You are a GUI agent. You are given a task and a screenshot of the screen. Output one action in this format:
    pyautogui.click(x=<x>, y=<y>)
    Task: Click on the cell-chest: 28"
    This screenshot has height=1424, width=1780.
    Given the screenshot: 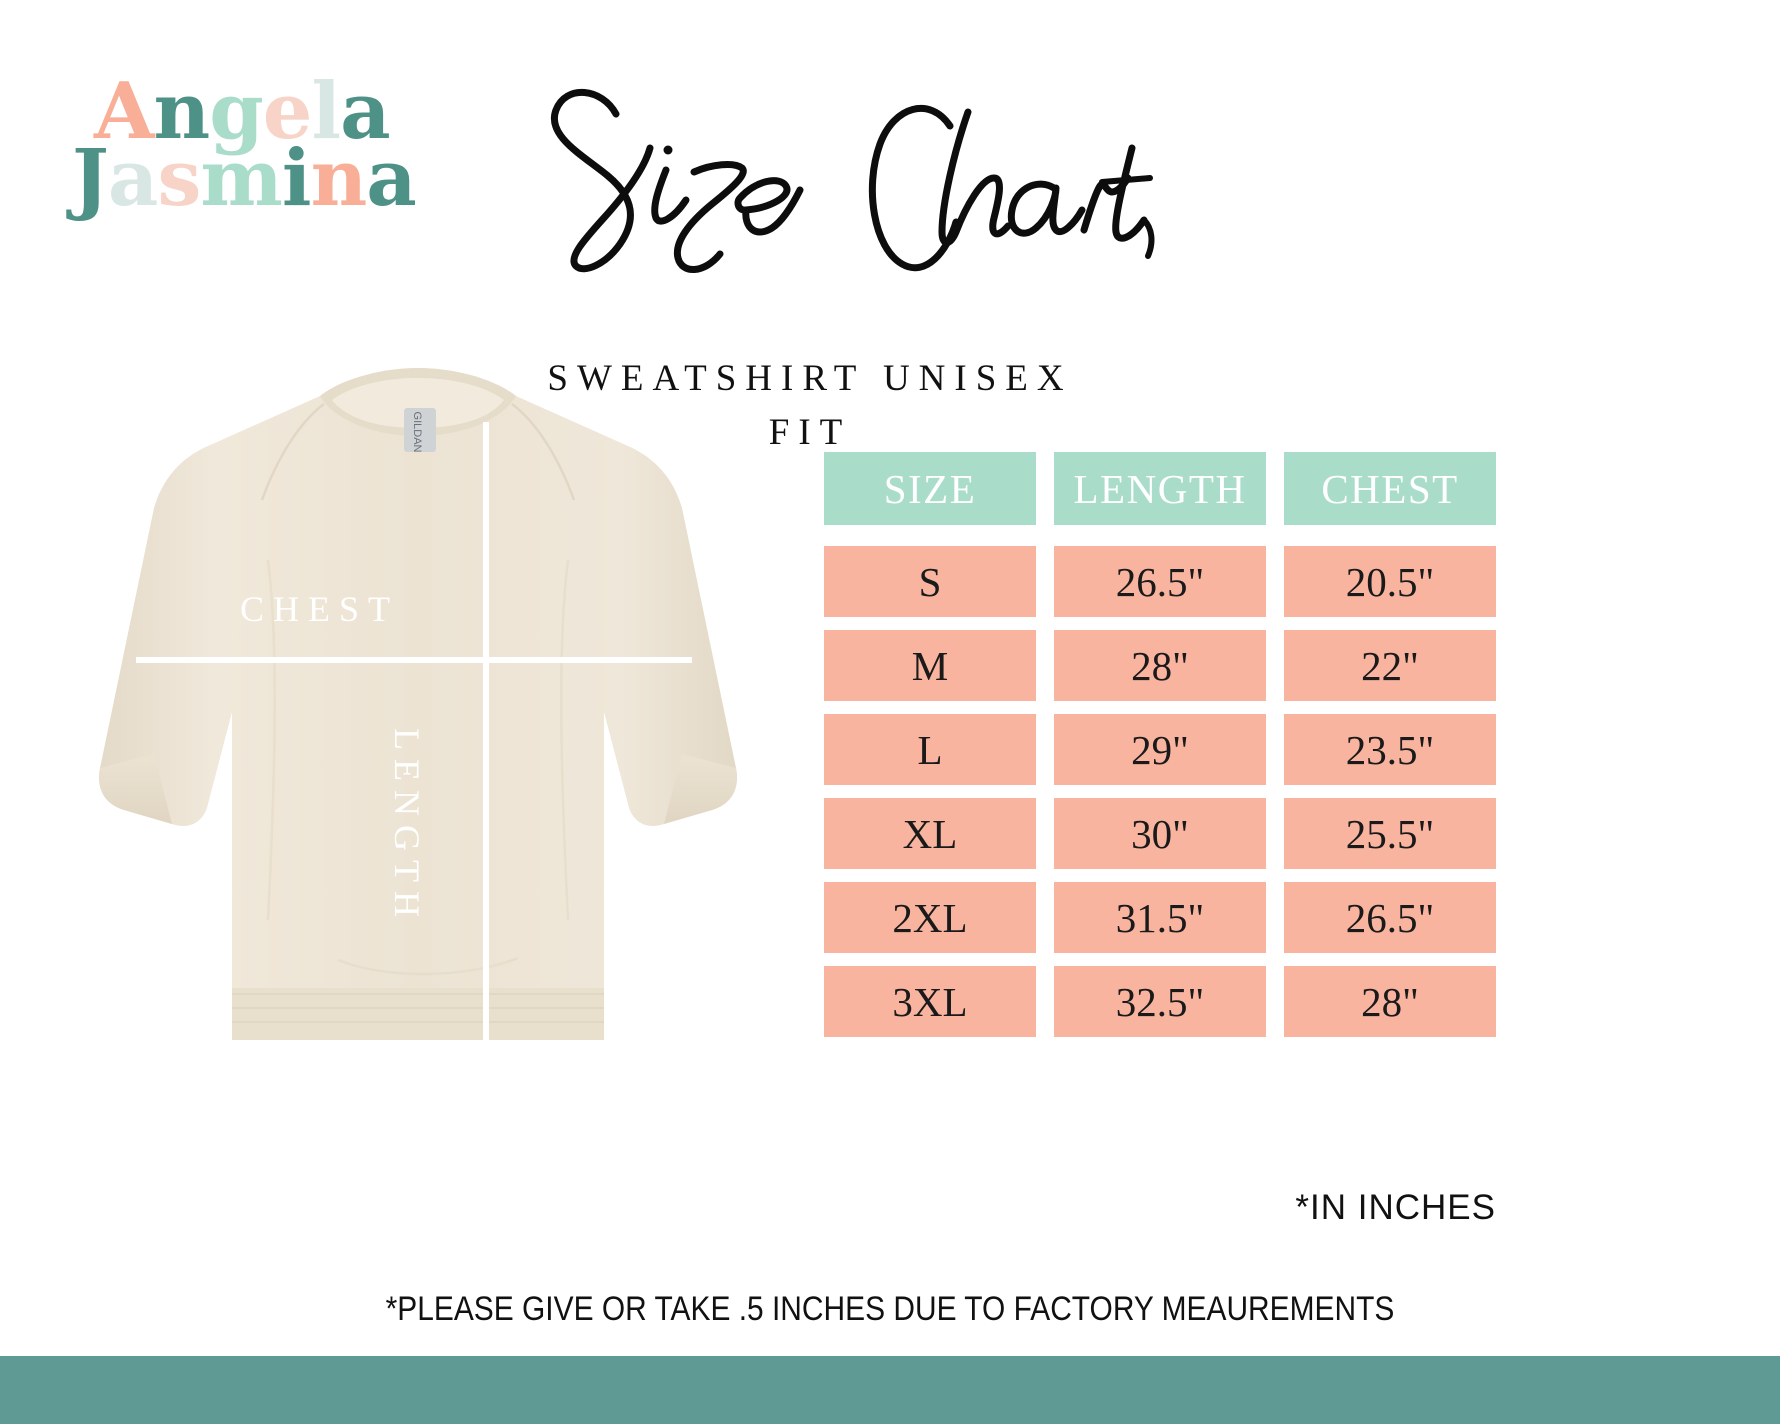 What is the action you would take?
    pyautogui.click(x=1390, y=1001)
    